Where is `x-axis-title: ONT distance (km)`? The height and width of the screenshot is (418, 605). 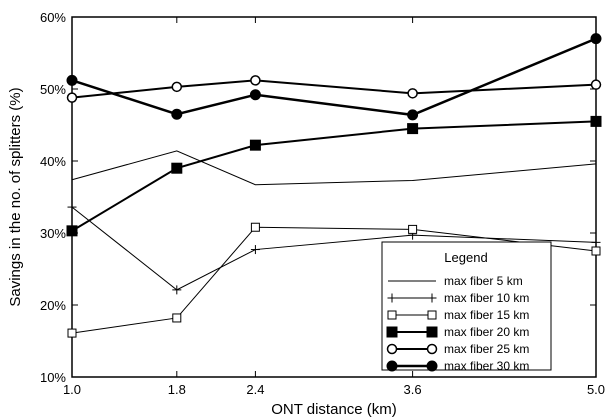 x-axis-title: ONT distance (km) is located at coordinates (334, 409).